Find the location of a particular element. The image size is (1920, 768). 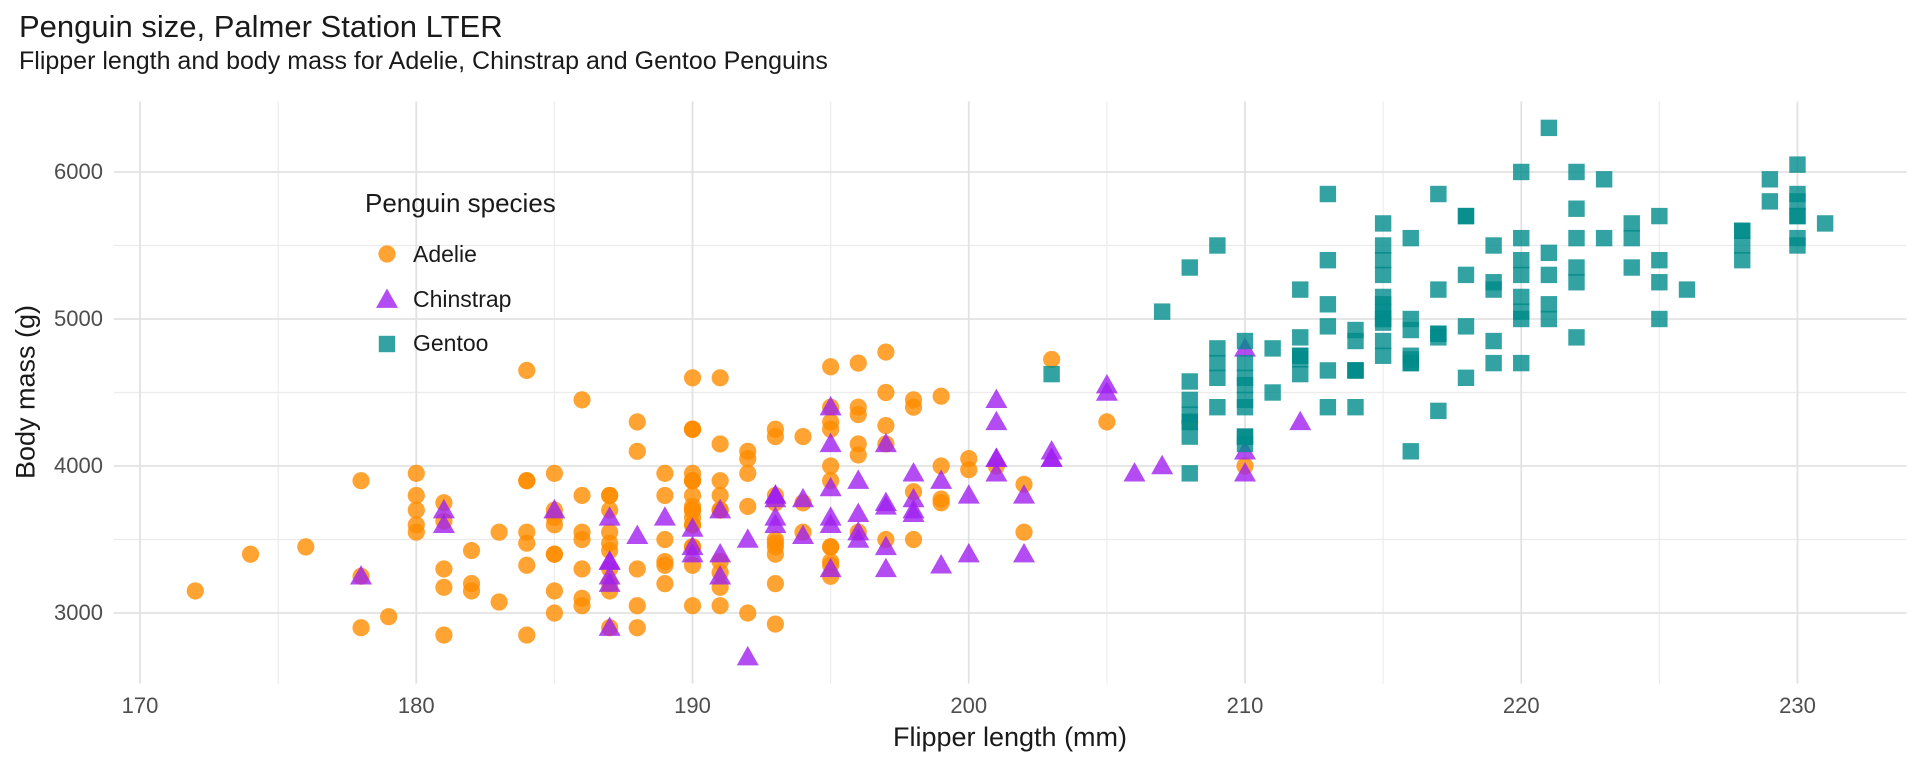

x-tick-label: 210 is located at coordinates (1245, 705).